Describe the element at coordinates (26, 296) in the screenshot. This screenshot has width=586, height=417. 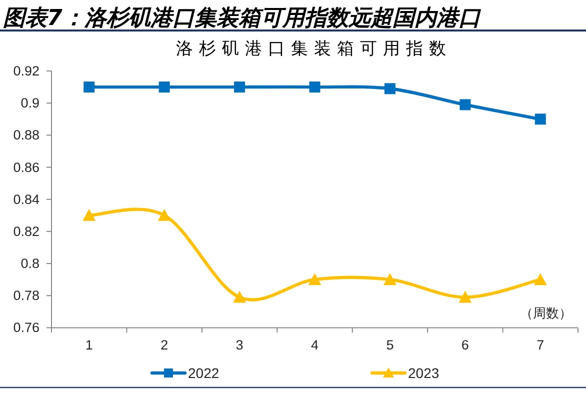
I see `y-tick-label: 0.78` at that location.